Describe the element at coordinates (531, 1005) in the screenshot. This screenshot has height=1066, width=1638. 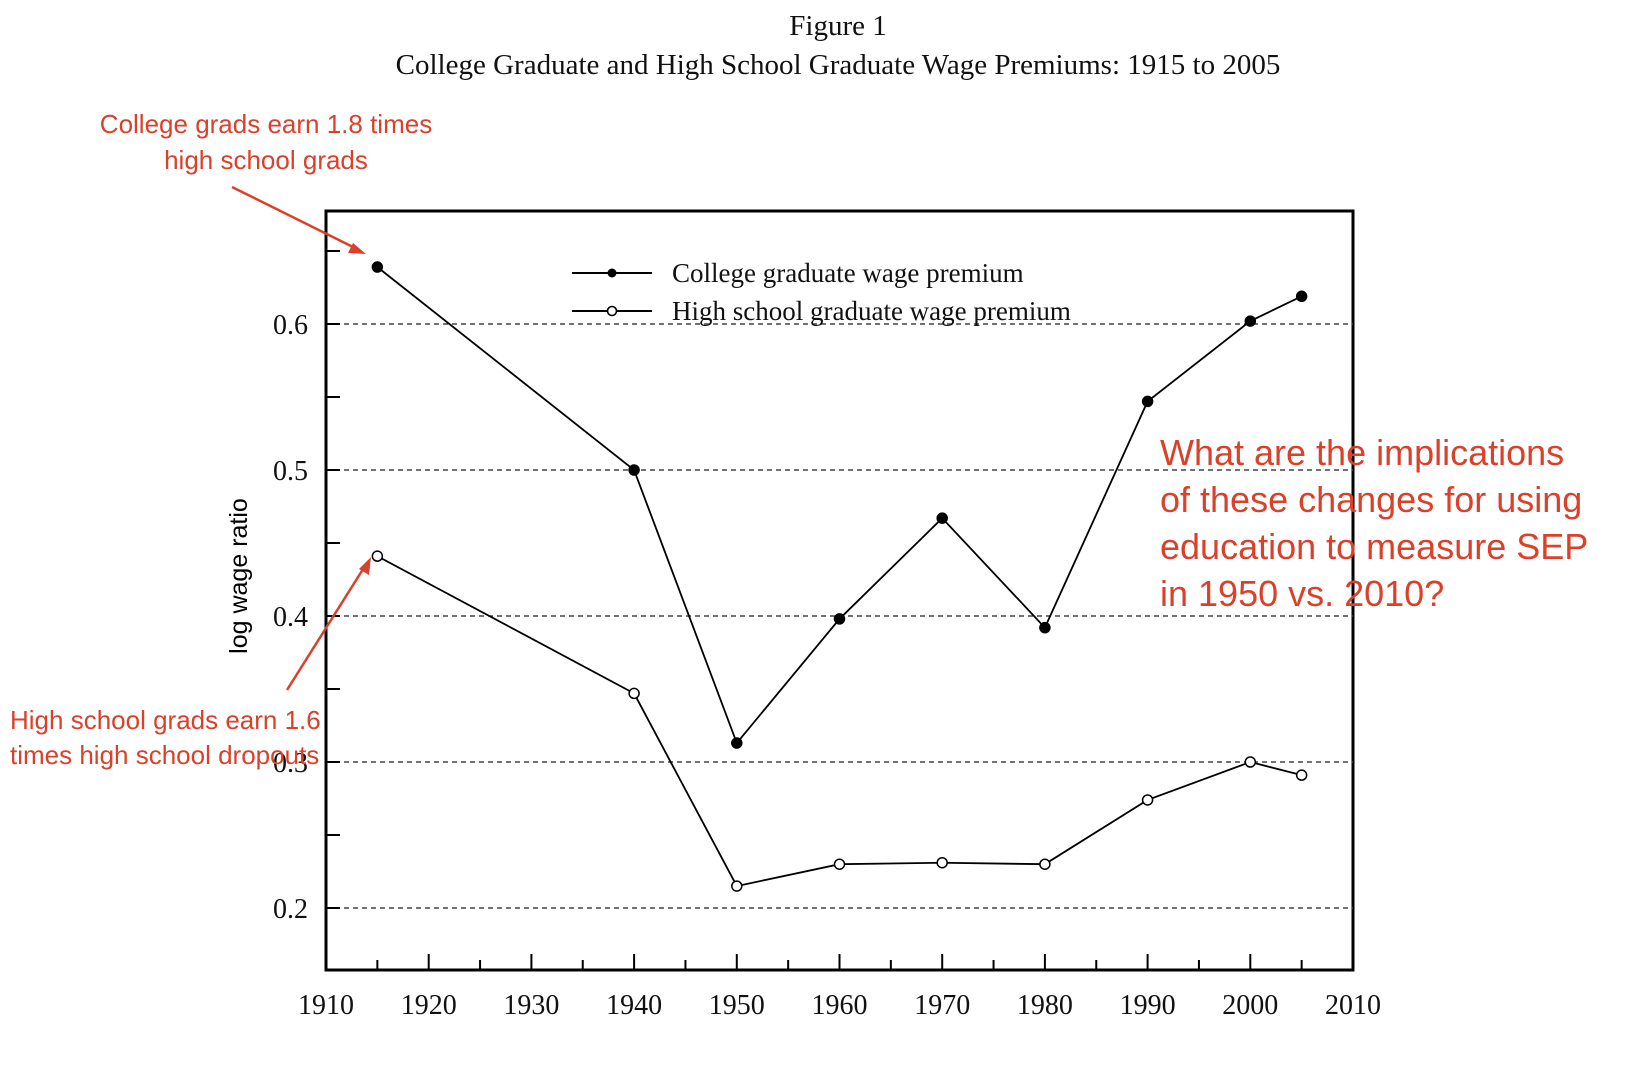
I see `x-tick-label: 1930` at that location.